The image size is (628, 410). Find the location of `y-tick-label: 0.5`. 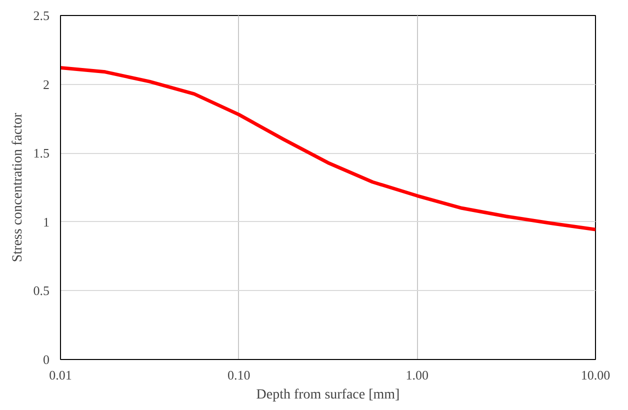

y-tick-label: 0.5 is located at coordinates (41, 290).